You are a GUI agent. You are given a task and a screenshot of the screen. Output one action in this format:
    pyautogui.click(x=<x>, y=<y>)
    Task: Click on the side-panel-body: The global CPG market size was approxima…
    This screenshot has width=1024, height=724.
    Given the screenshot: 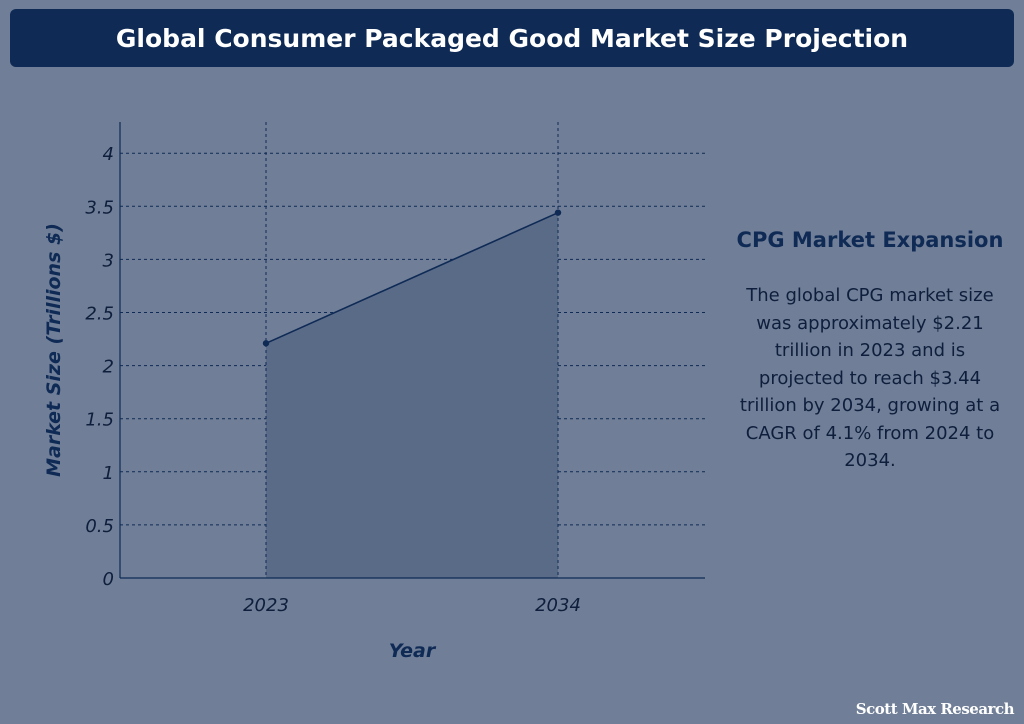 What is the action you would take?
    pyautogui.click(x=870, y=378)
    